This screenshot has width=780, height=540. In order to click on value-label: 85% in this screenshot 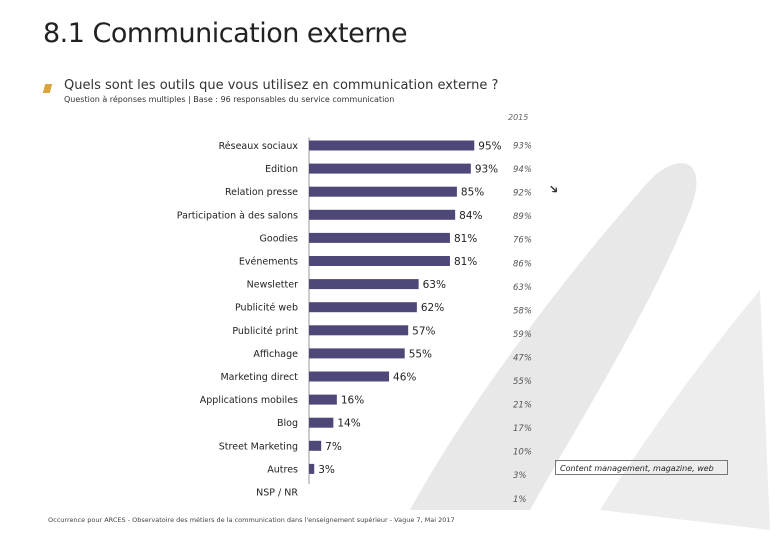, I will do `click(472, 193)`.